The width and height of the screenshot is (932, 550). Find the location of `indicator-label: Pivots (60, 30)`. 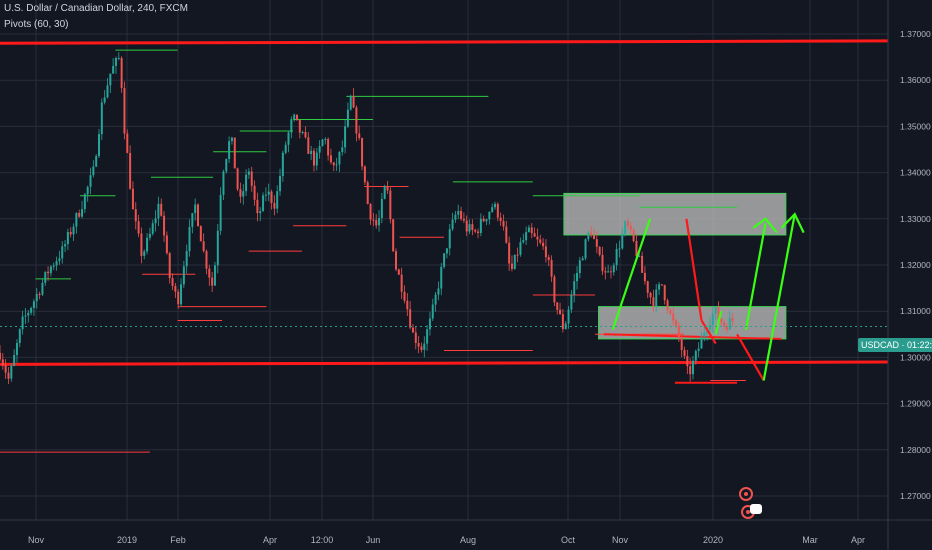

indicator-label: Pivots (60, 30) is located at coordinates (36, 24).